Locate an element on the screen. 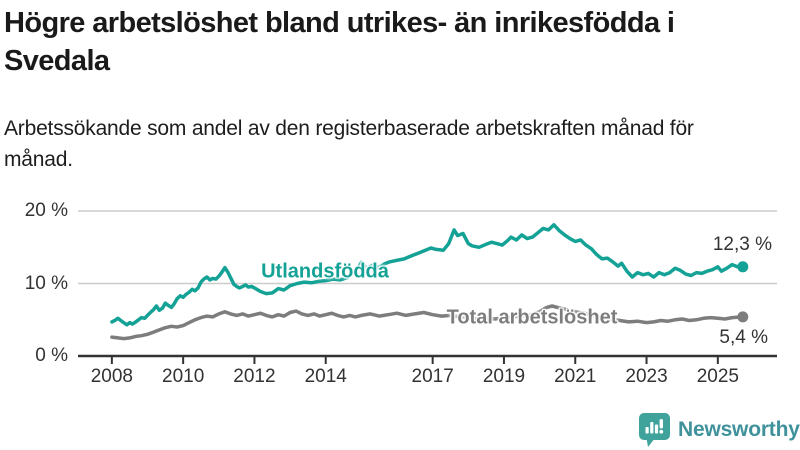 This screenshot has width=800, height=450. series-label-total-arbetsloshet: Total arbetslöshet is located at coordinates (532, 317).